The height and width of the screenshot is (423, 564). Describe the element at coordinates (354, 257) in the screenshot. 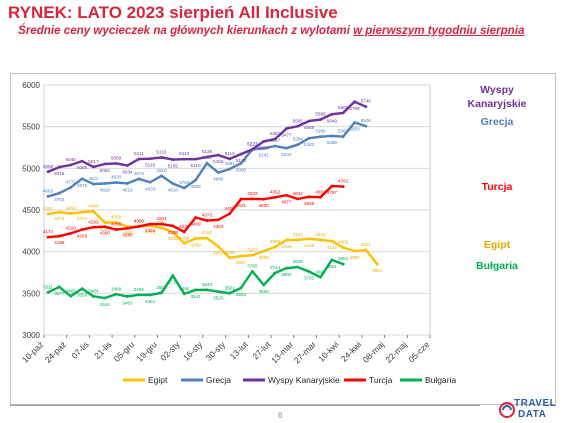

I see `data-label: 4006` at that location.